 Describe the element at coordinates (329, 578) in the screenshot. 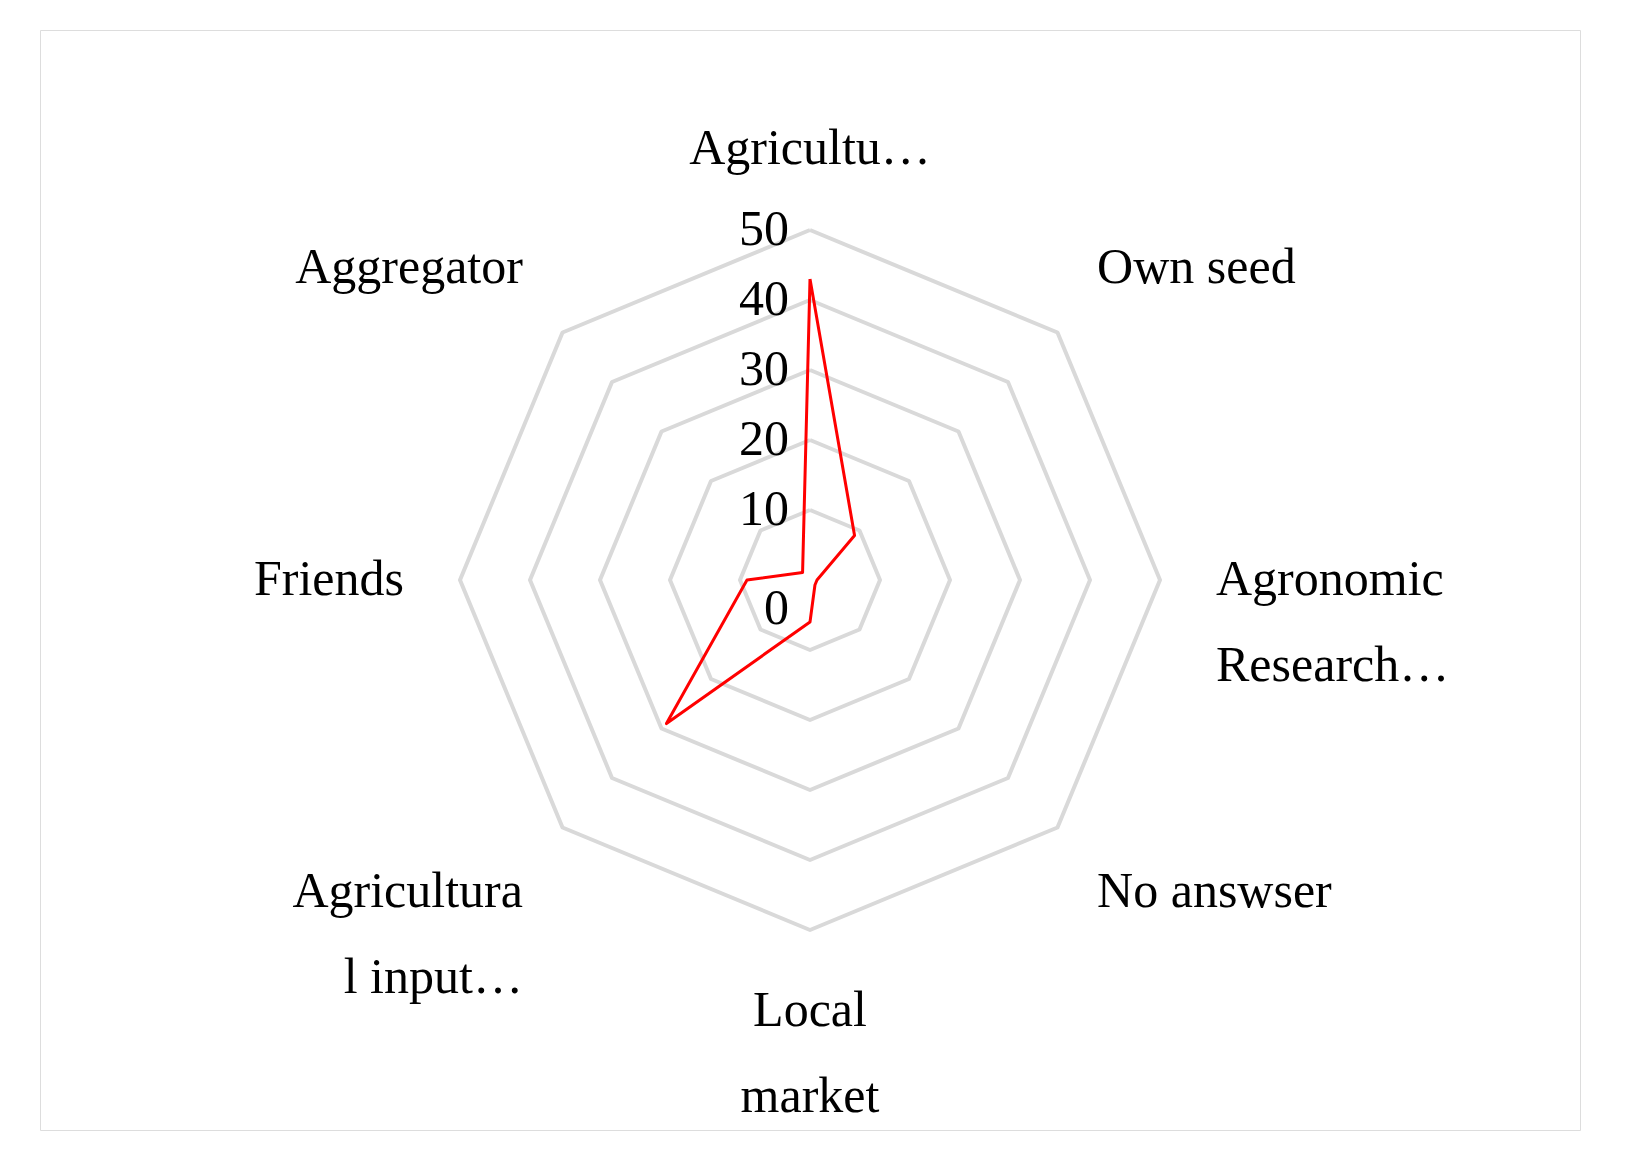

I see `spoke-label: Friends` at that location.